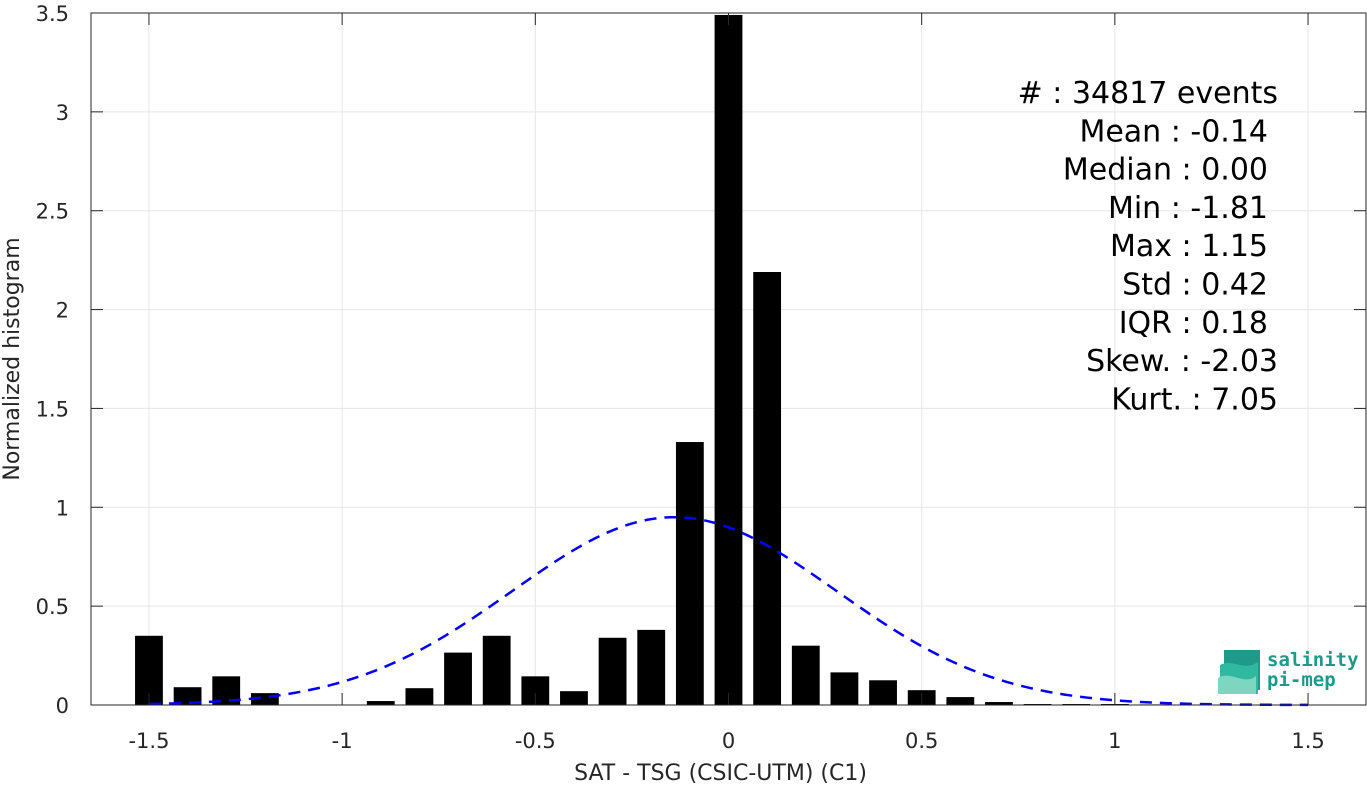  Describe the element at coordinates (921, 741) in the screenshot. I see `x-tick-label: 0.5` at that location.